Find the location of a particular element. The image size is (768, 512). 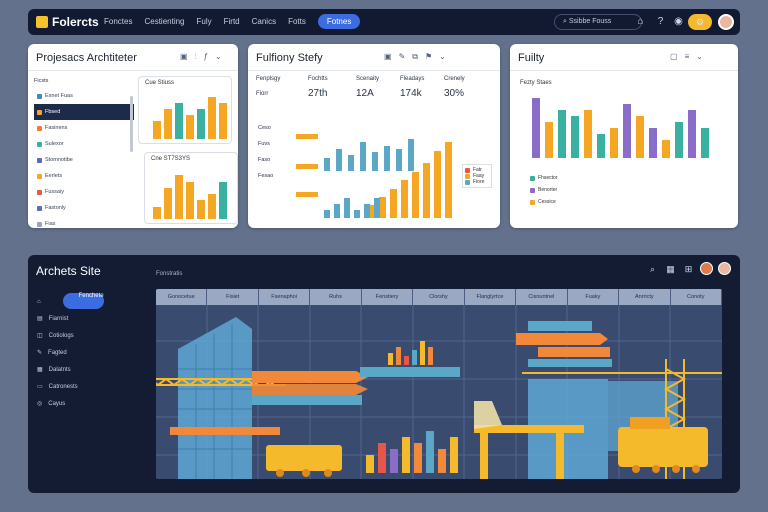

edit-icon: ✎ is located at coordinates (402, 56).